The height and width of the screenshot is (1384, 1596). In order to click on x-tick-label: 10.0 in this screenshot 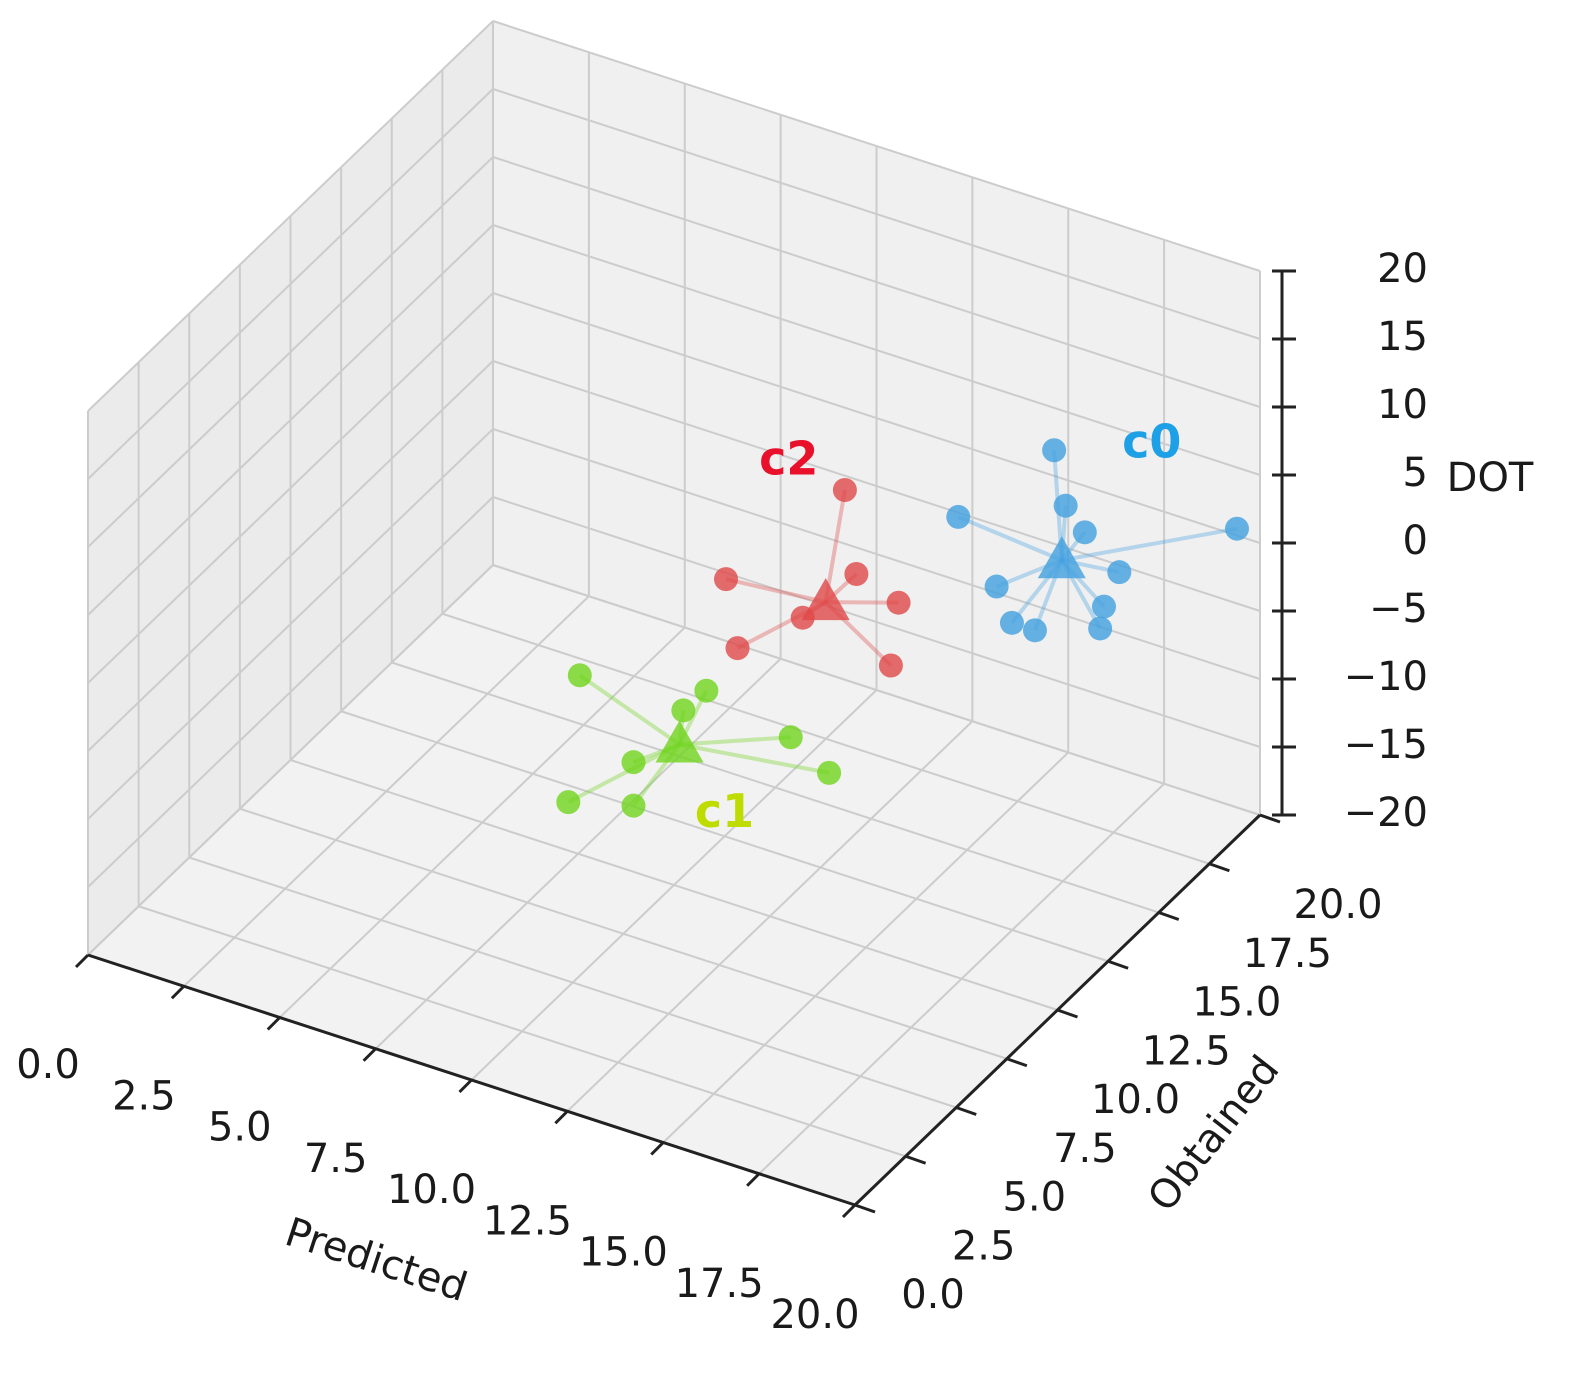, I will do `click(431, 1190)`.